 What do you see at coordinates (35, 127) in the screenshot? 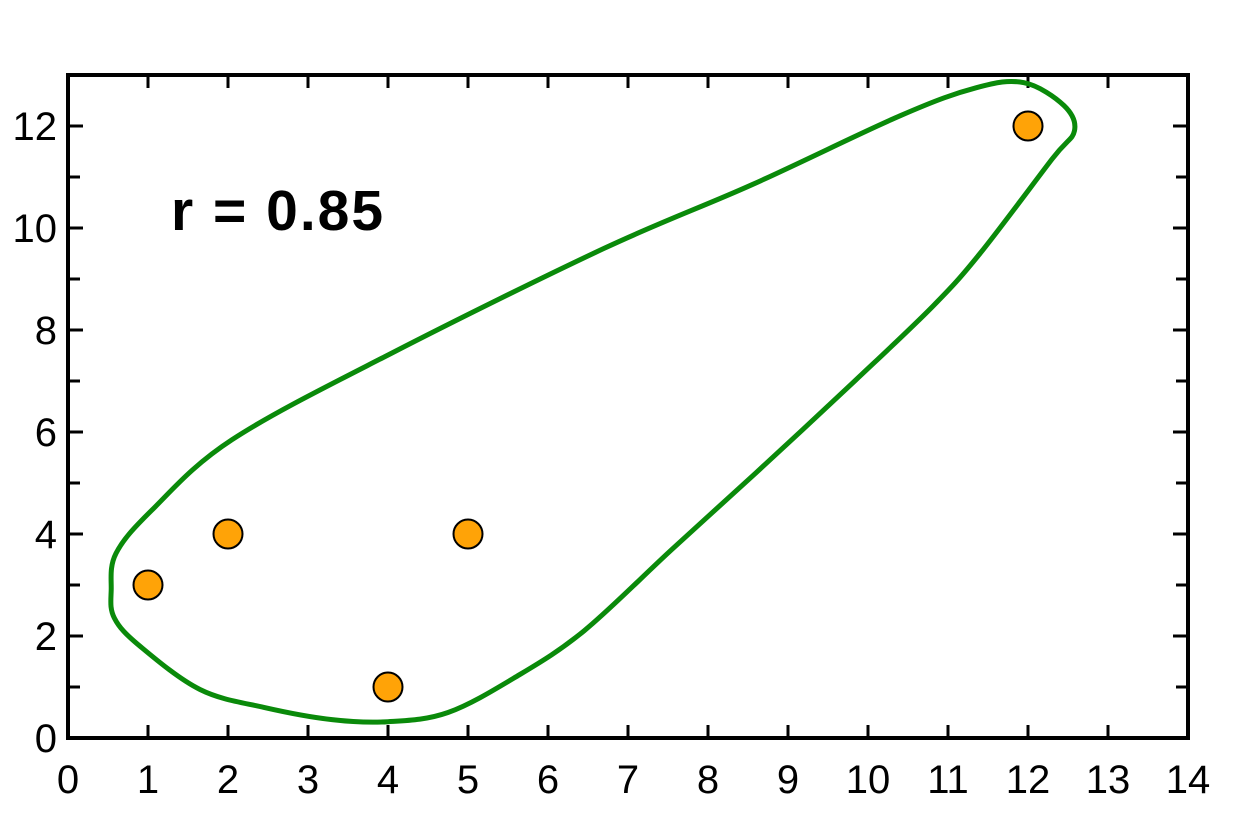
I see `y-axis-tick-label: 12` at bounding box center [35, 127].